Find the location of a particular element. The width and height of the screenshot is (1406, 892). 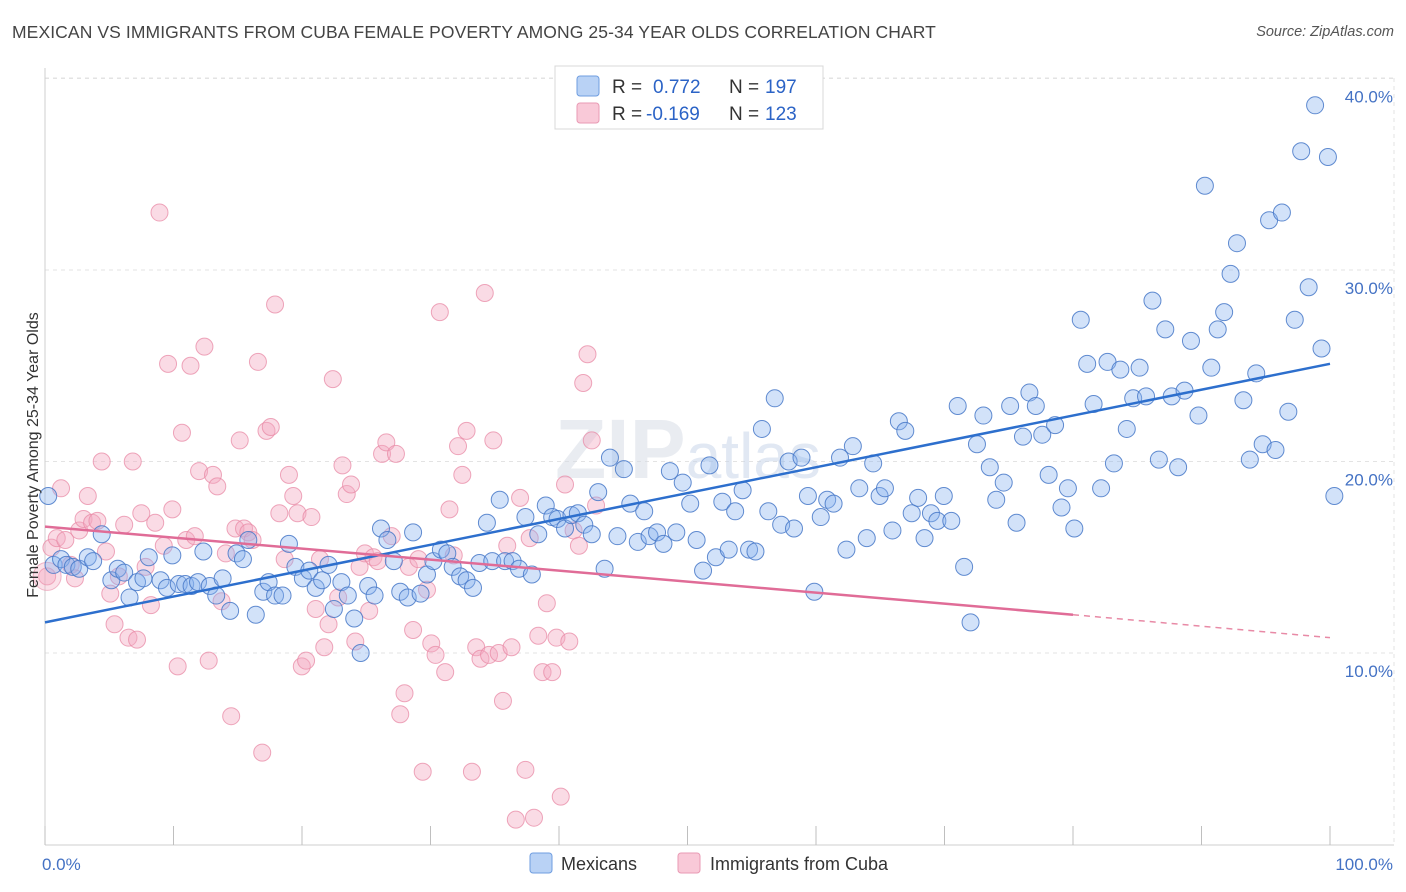

y-tick-label-3: 40.0% is located at coordinates (1369, 97).